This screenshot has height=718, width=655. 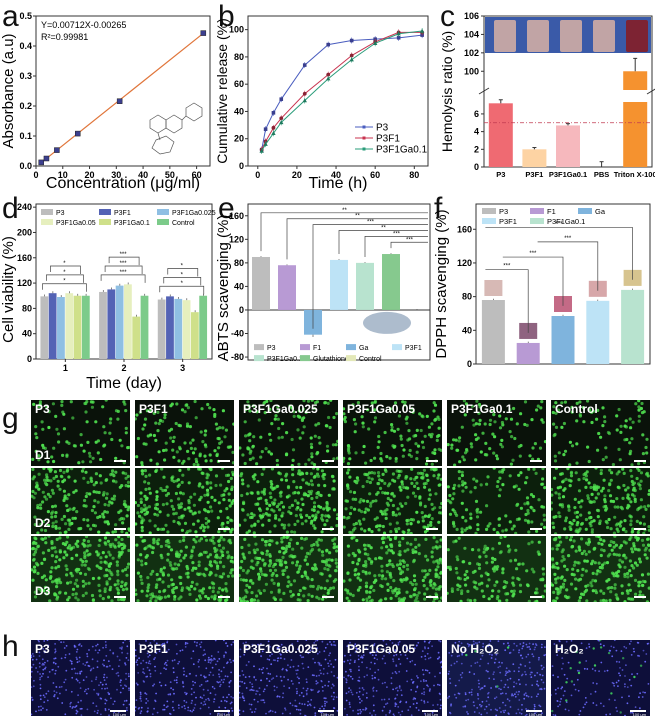 What do you see at coordinates (297, 175) in the screenshot?
I see `x-tick-label: 20` at bounding box center [297, 175].